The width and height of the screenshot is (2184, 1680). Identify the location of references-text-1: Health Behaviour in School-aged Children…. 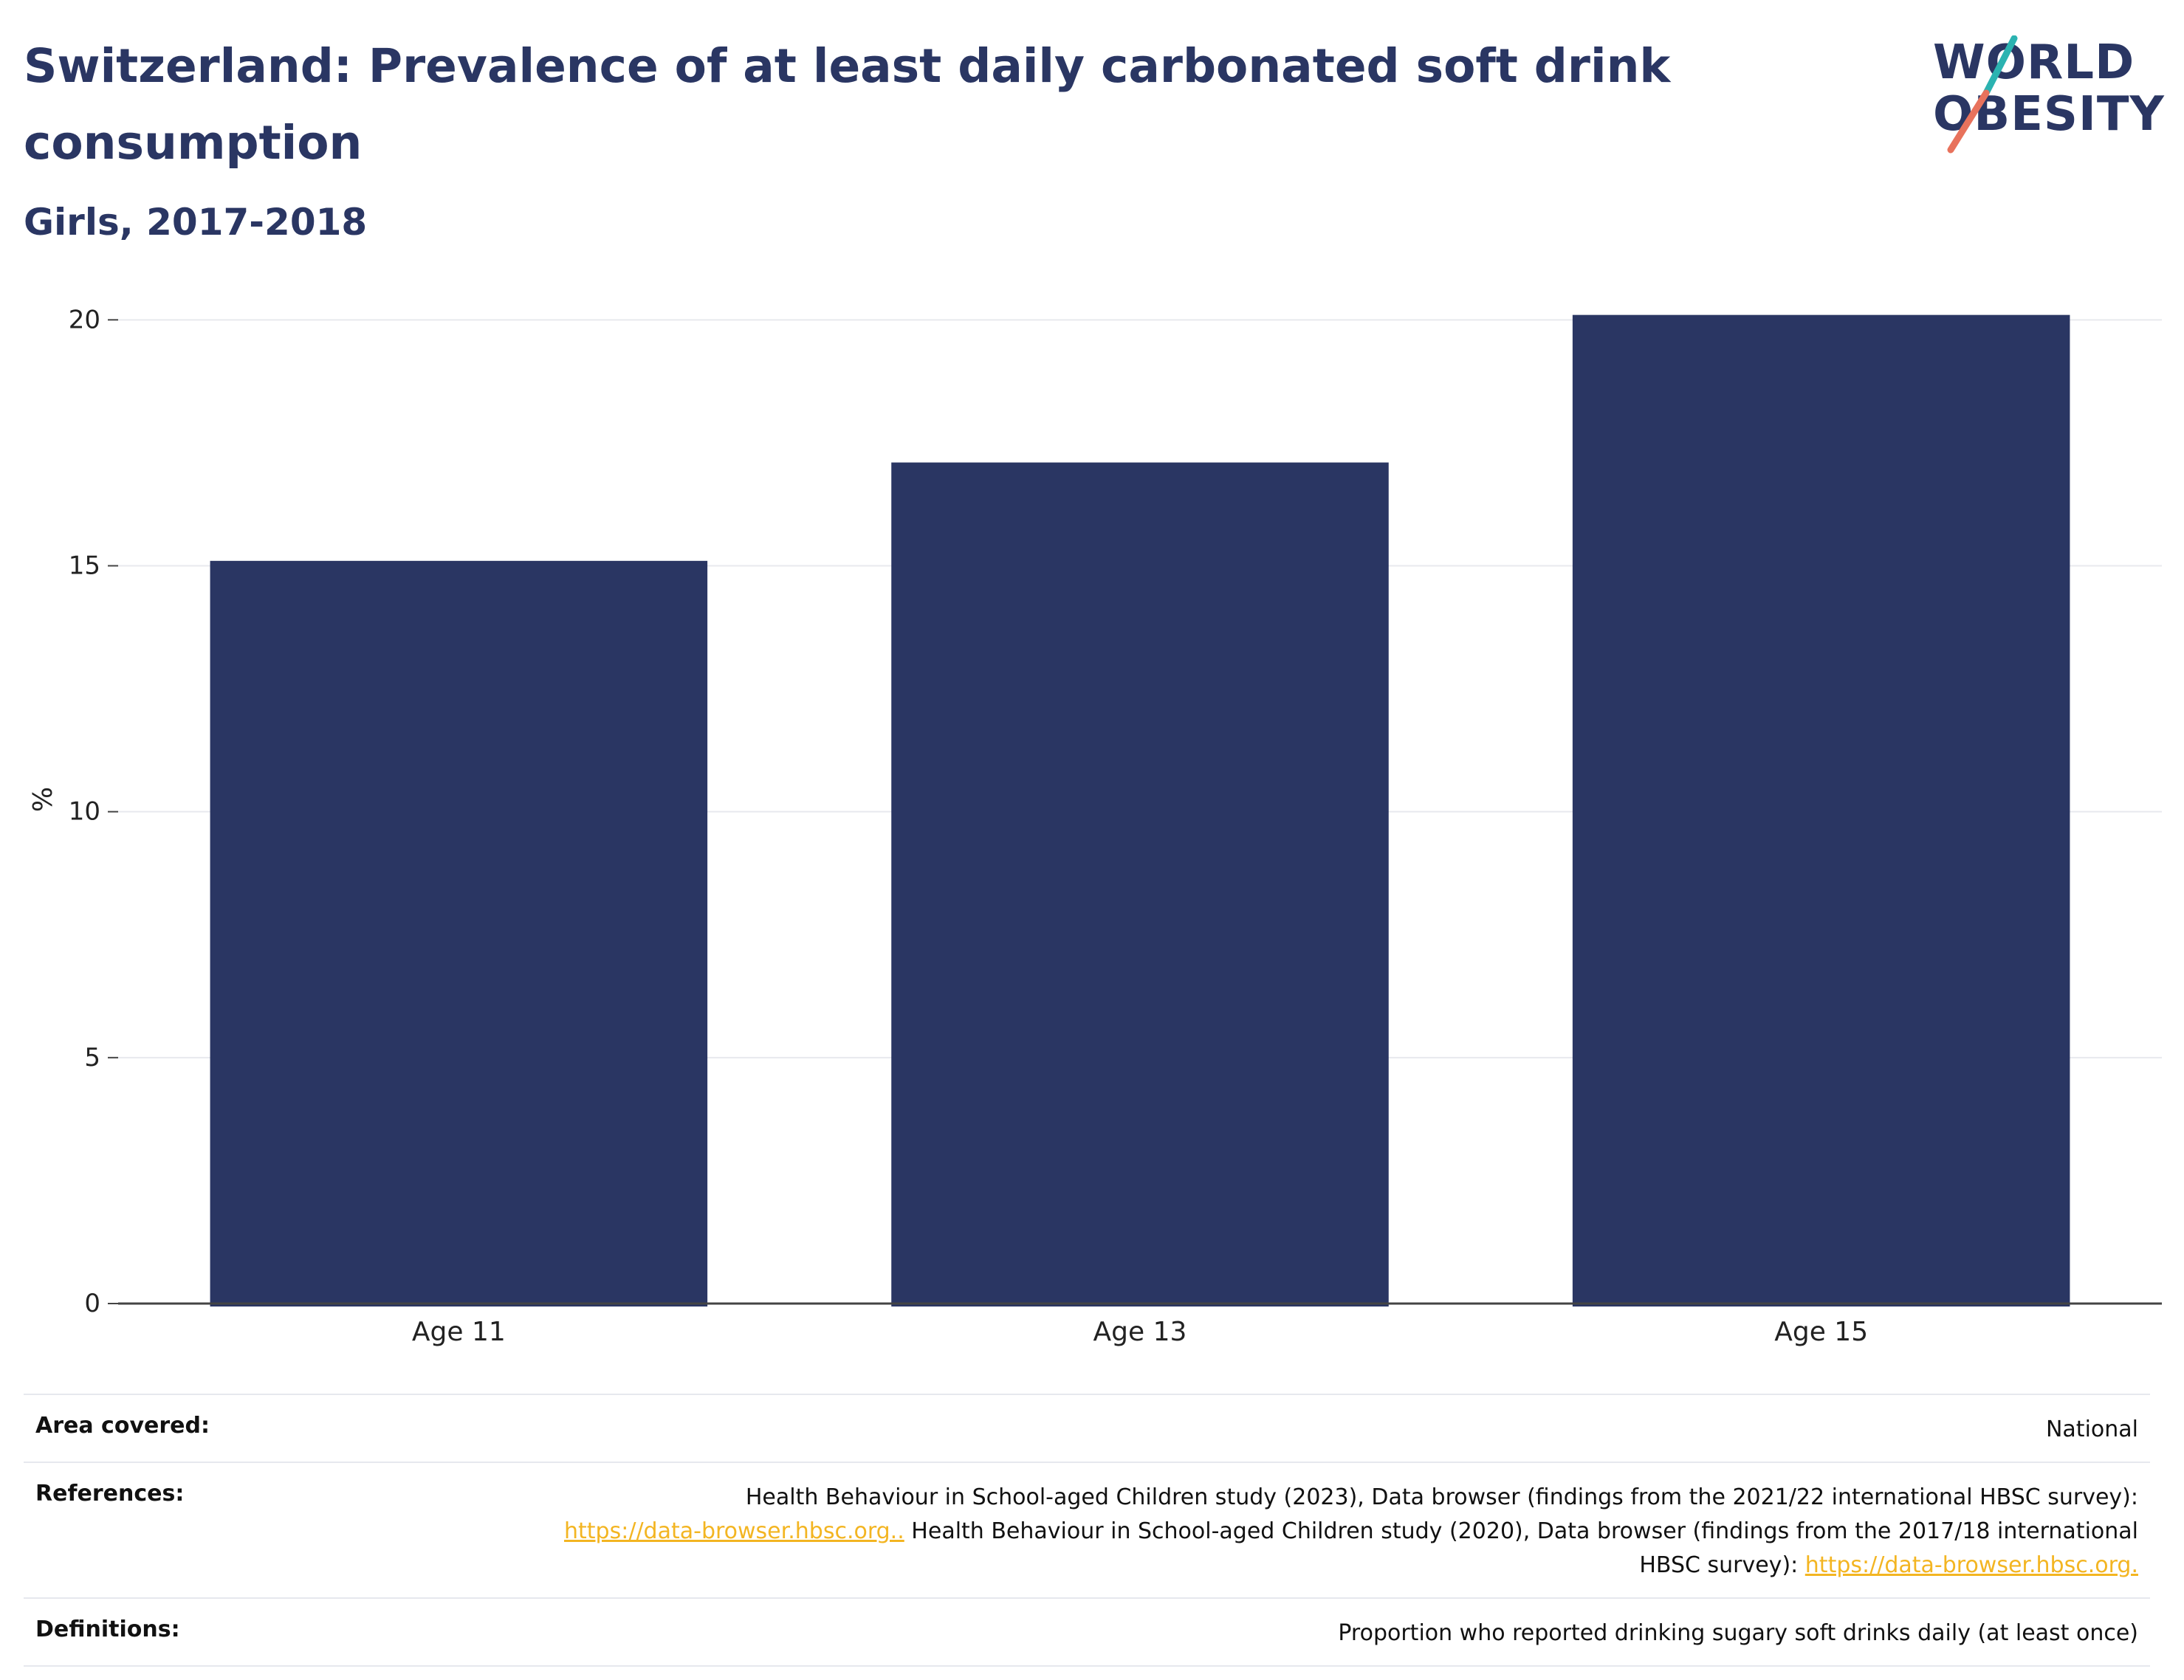
(1442, 1497).